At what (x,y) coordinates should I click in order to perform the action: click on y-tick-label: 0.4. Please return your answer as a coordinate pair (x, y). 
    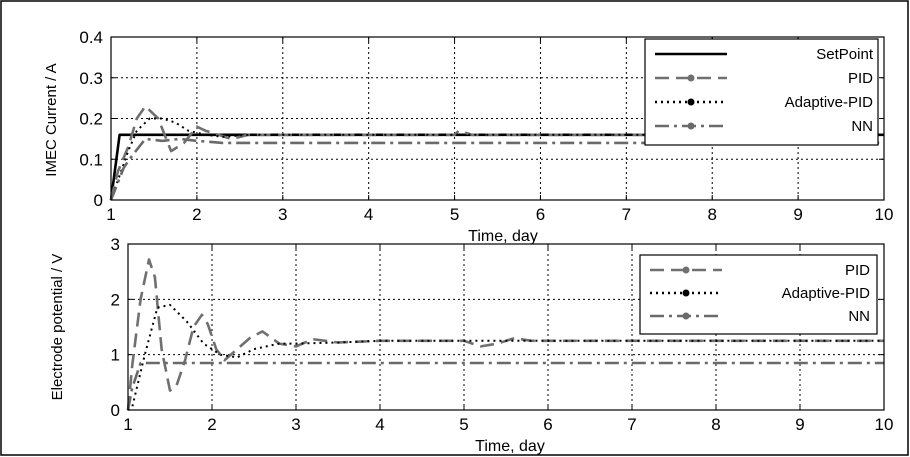
    Looking at the image, I should click on (91, 37).